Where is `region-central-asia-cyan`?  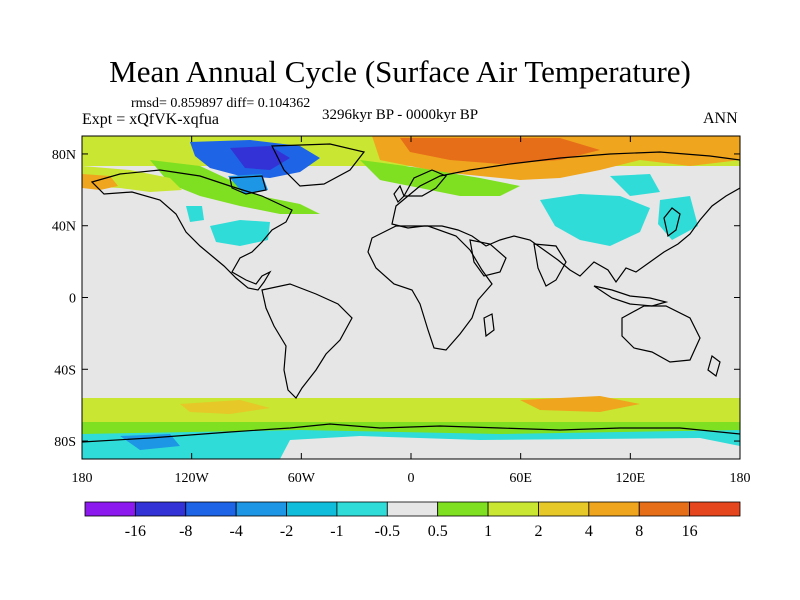 region-central-asia-cyan is located at coordinates (595, 220).